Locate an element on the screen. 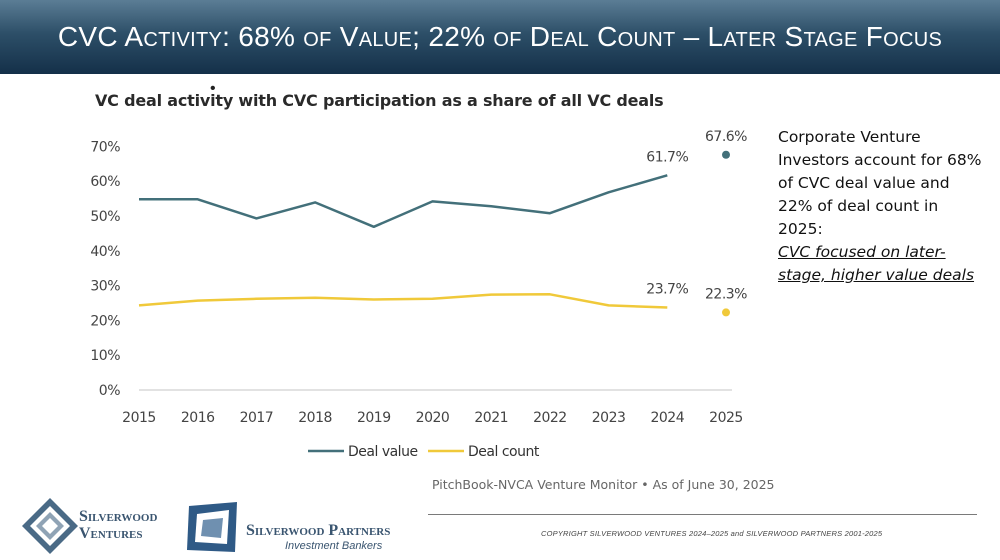  data-label: 23.7% is located at coordinates (667, 290).